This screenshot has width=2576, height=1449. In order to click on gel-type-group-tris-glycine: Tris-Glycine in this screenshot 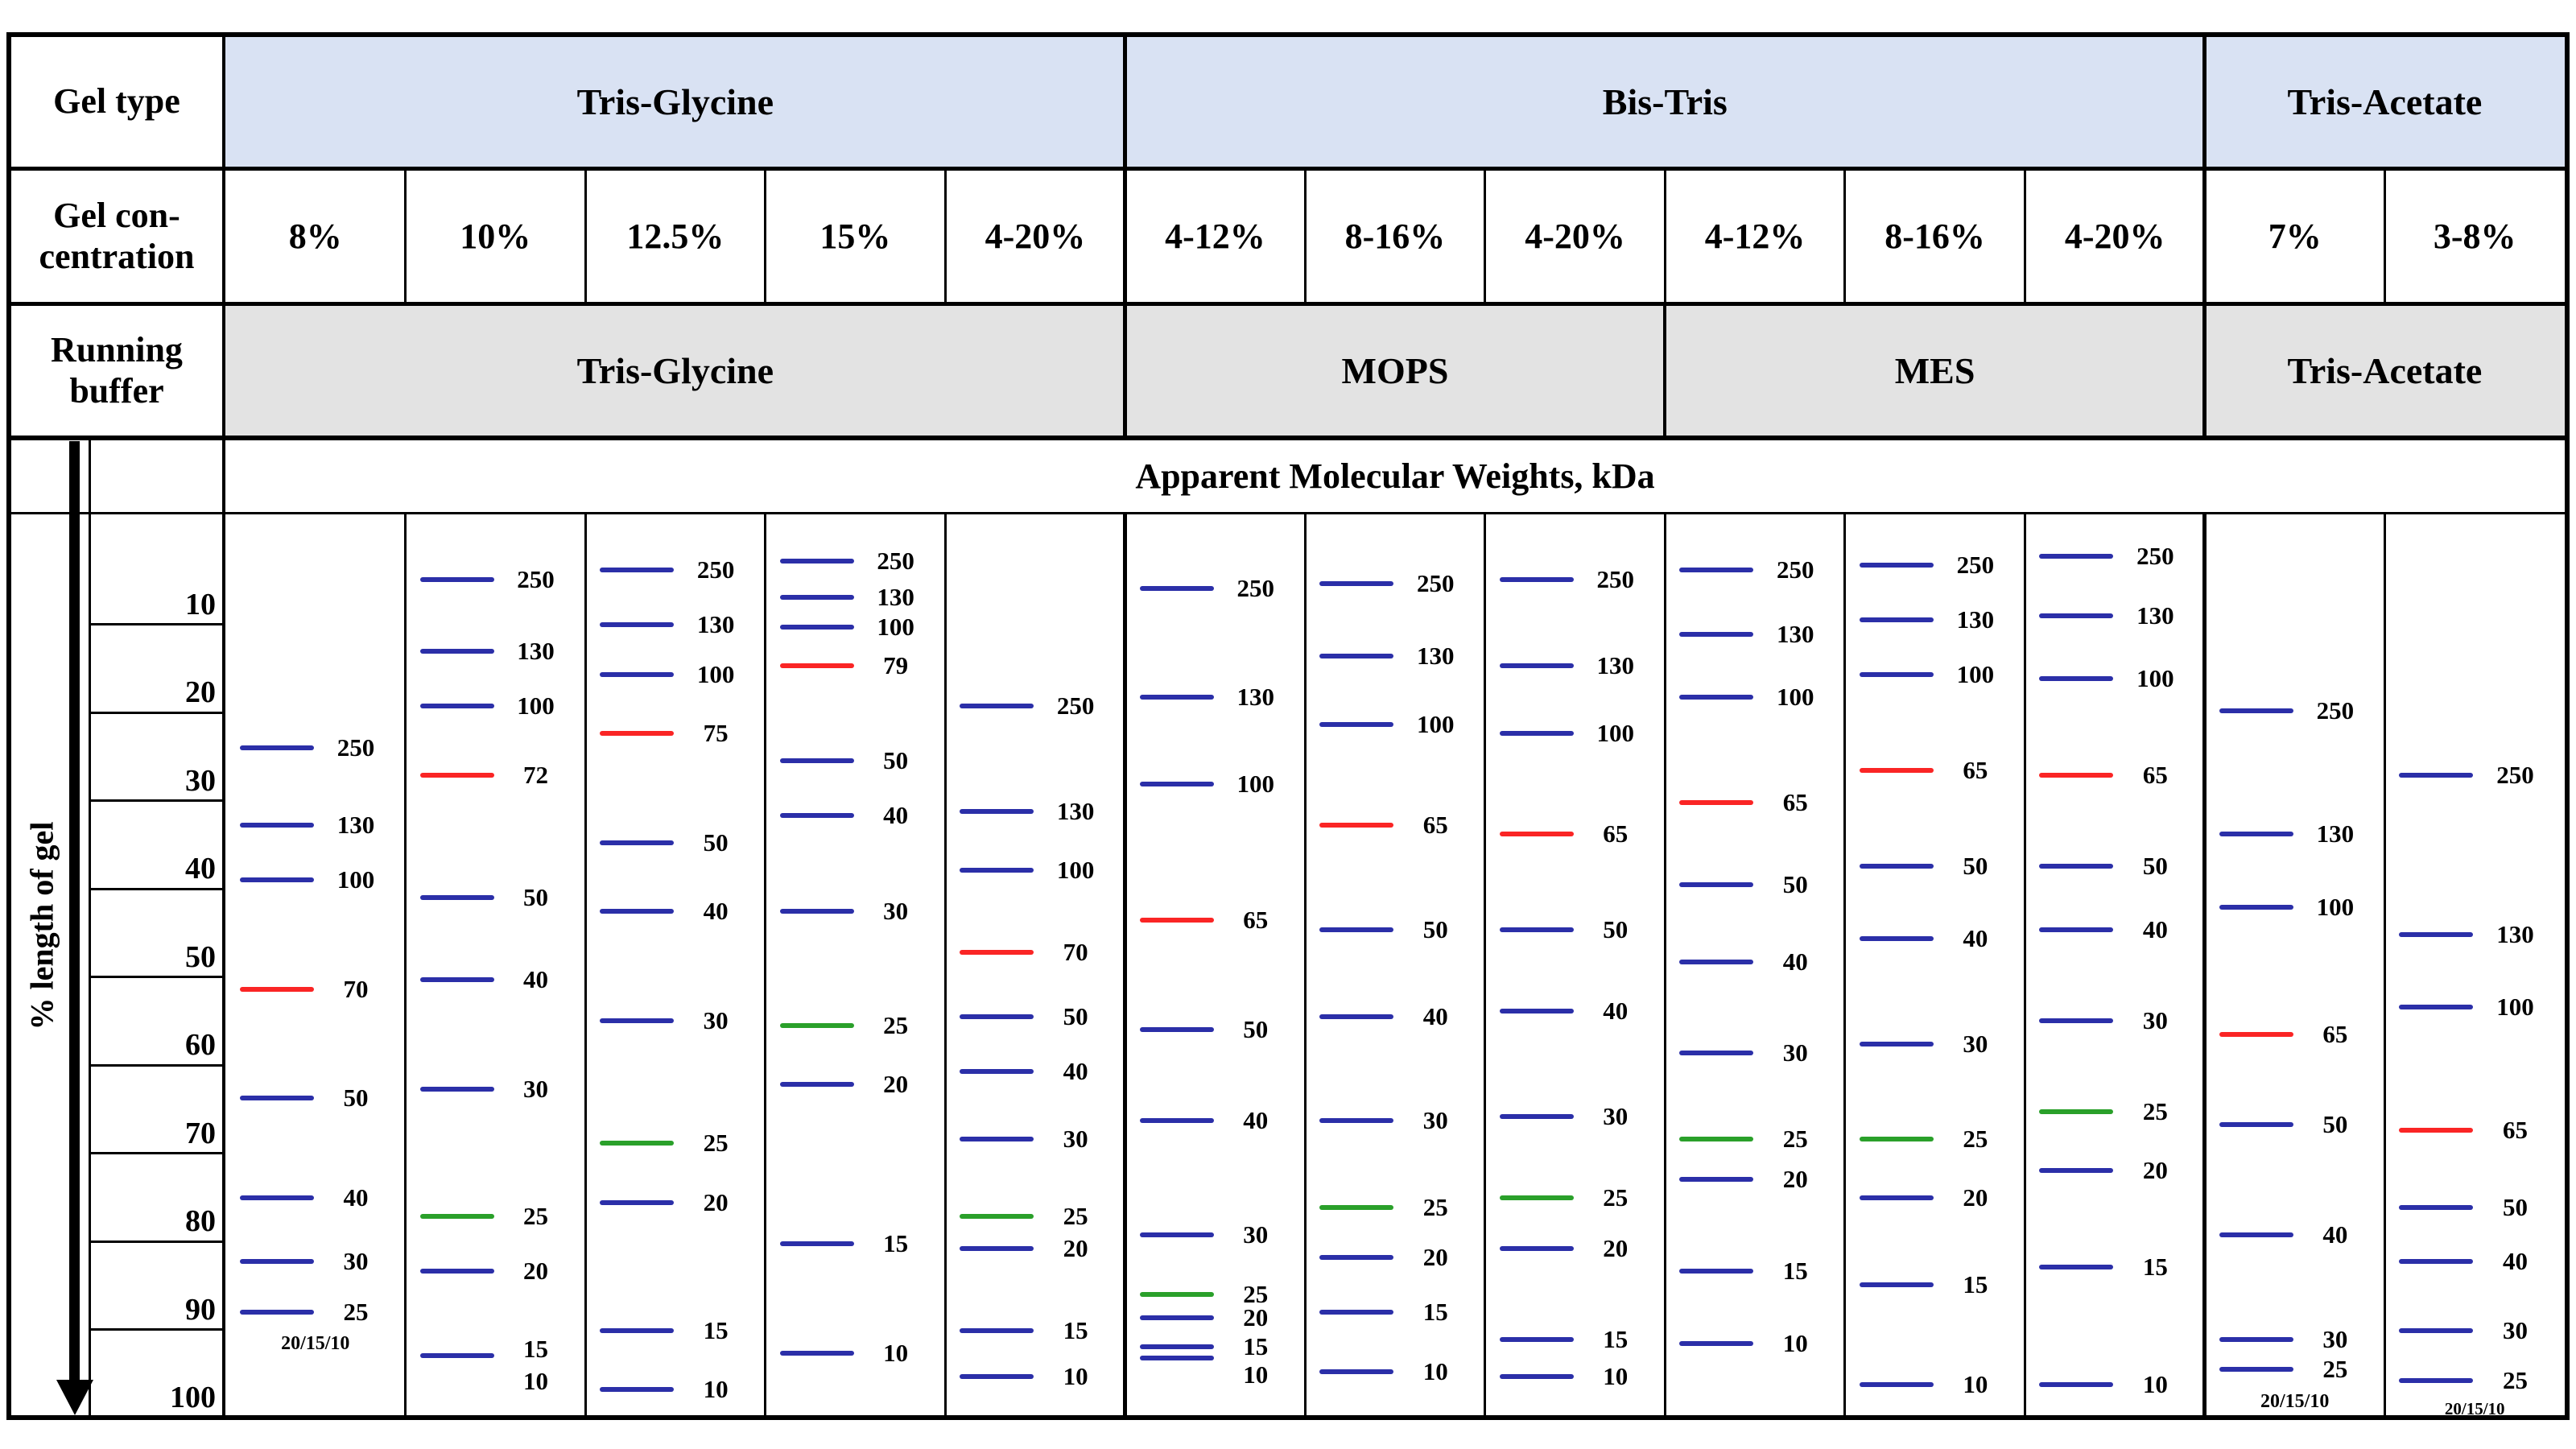, I will do `click(675, 101)`.